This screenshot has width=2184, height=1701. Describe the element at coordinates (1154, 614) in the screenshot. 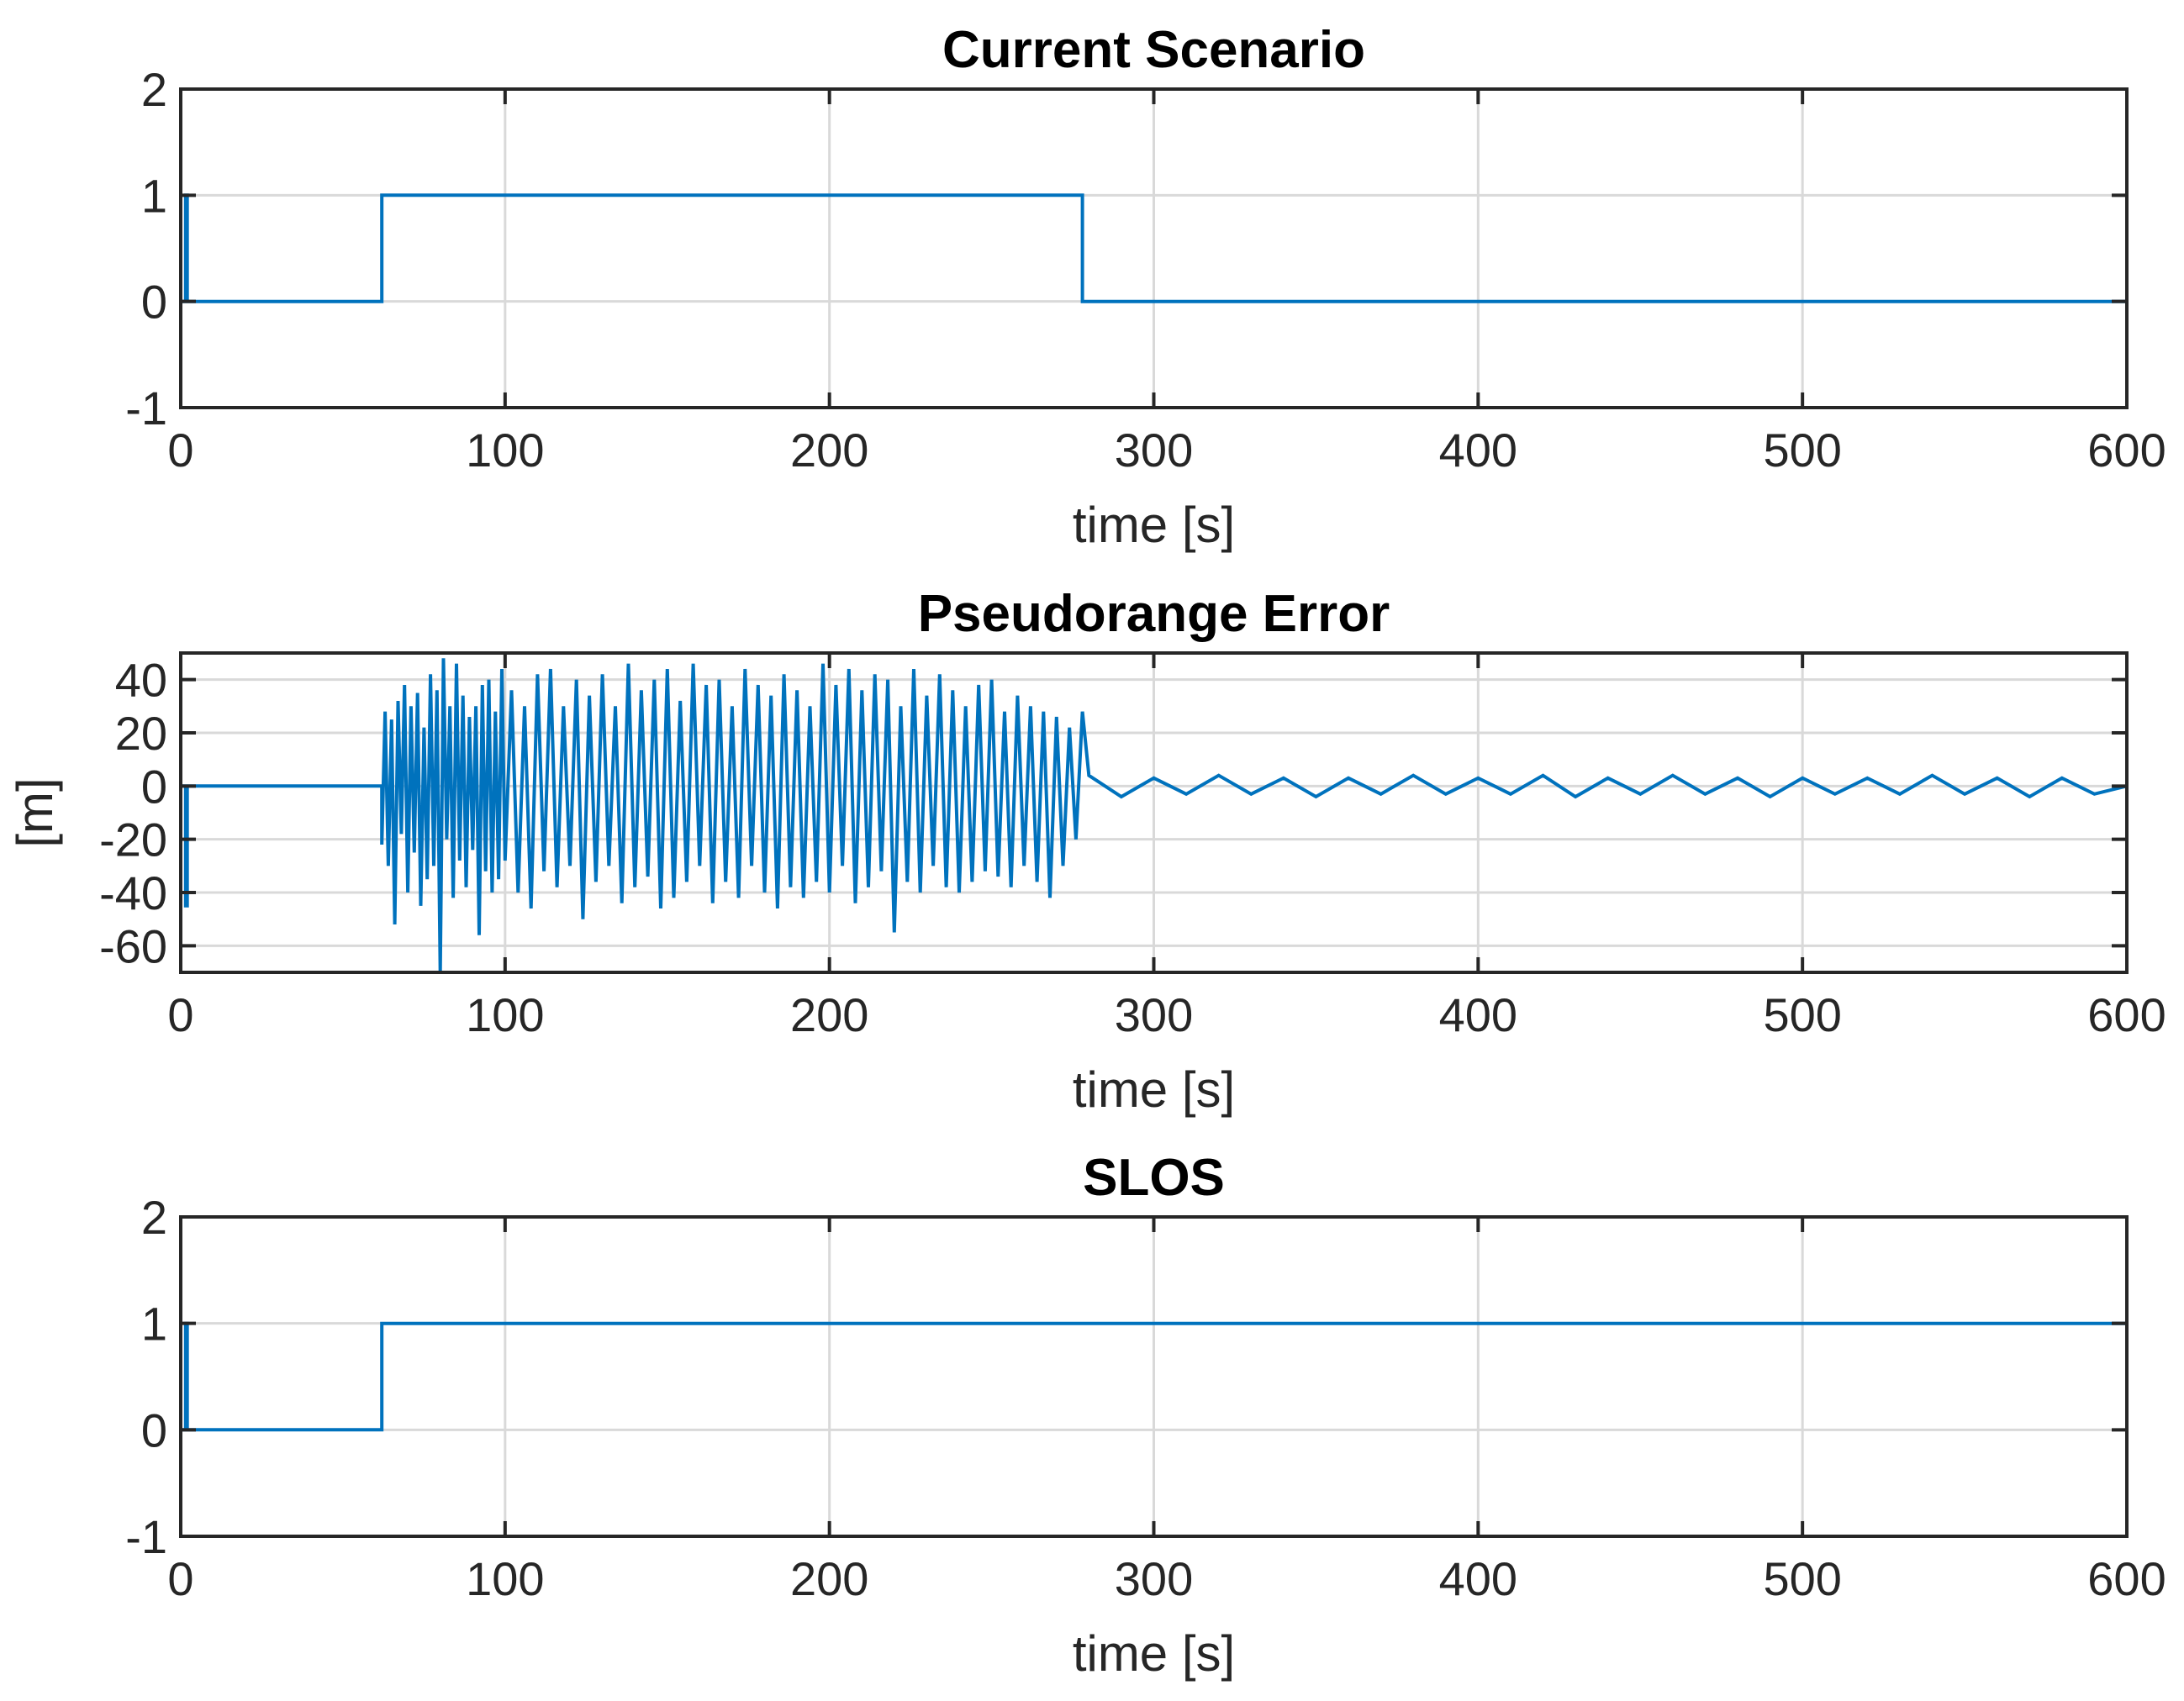

I see `chart-title: Pseudorange Error` at that location.